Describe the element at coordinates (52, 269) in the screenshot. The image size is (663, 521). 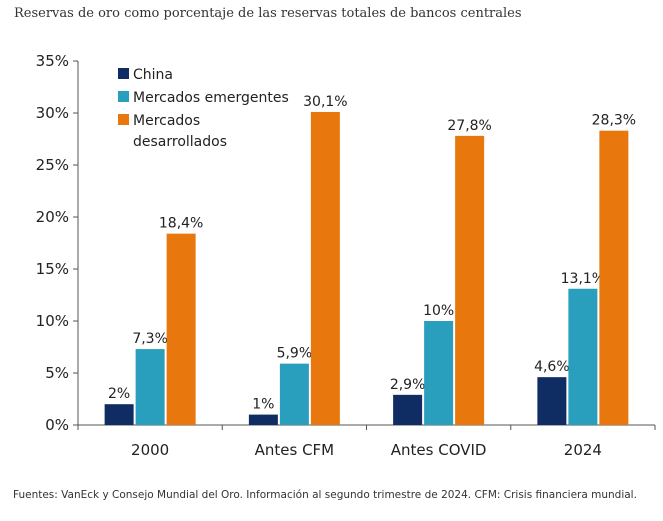
I see `y-tick-label: 15%` at that location.